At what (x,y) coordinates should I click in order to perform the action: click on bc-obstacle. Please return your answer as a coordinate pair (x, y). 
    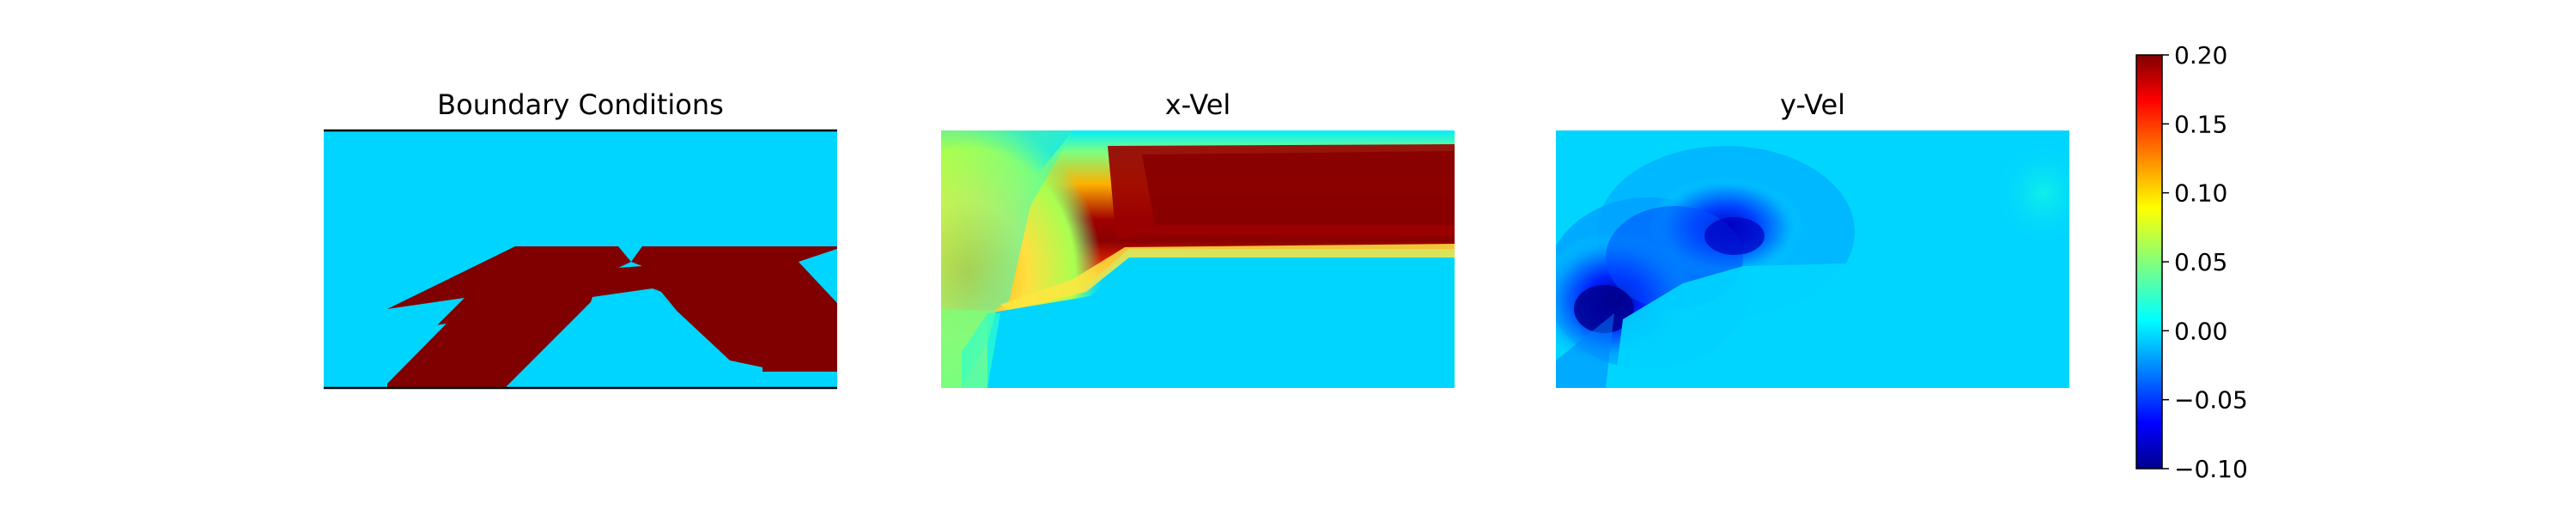
    Looking at the image, I should click on (612, 317).